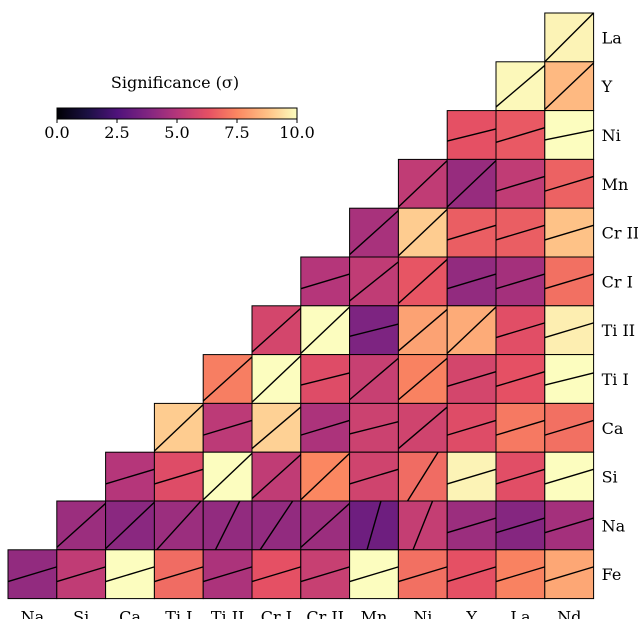  I want to click on y-tick-label: Mn, so click(615, 184).